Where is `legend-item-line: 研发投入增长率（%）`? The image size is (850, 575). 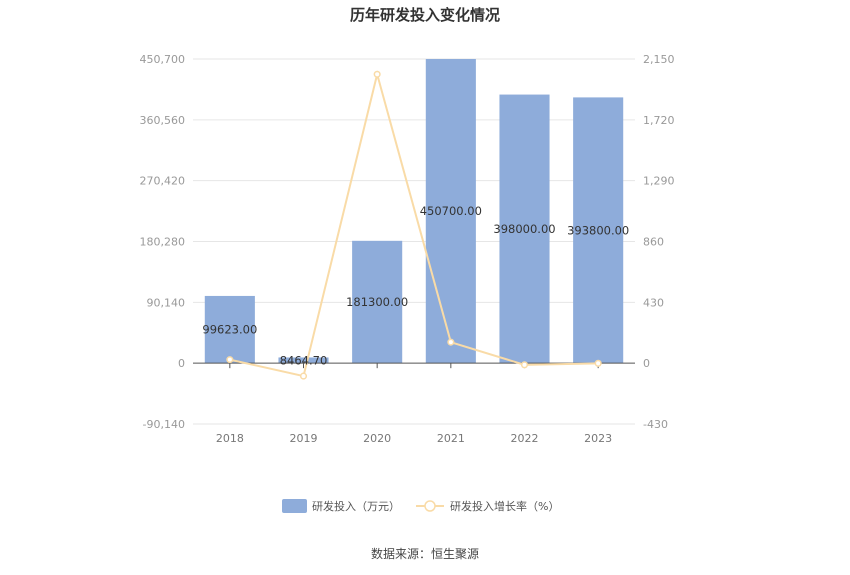 legend-item-line: 研发投入增长率（%） is located at coordinates (487, 506).